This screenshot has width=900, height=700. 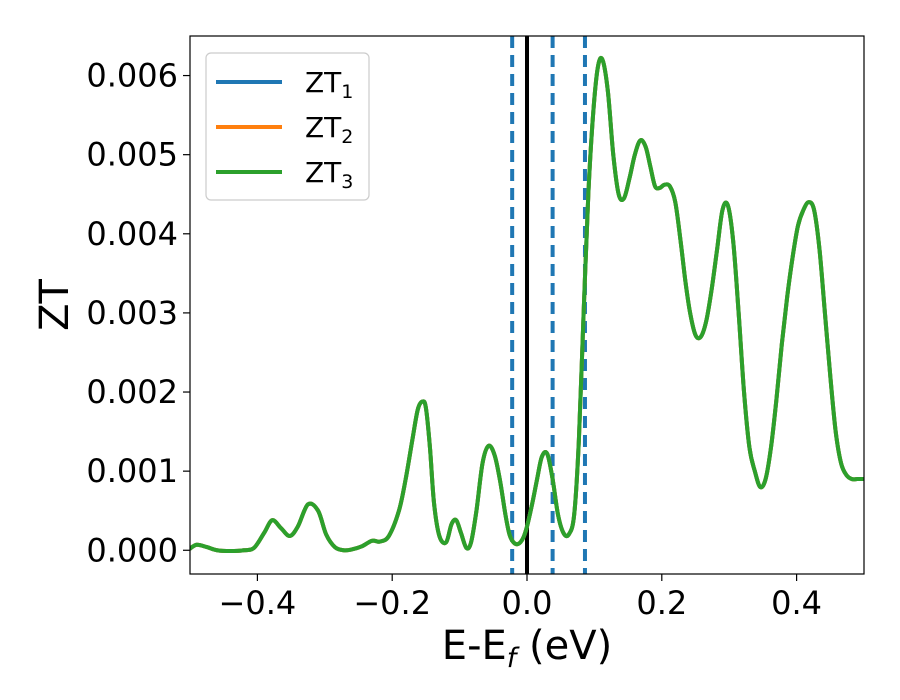 I want to click on x-tick-label: 0.2, so click(x=661, y=603).